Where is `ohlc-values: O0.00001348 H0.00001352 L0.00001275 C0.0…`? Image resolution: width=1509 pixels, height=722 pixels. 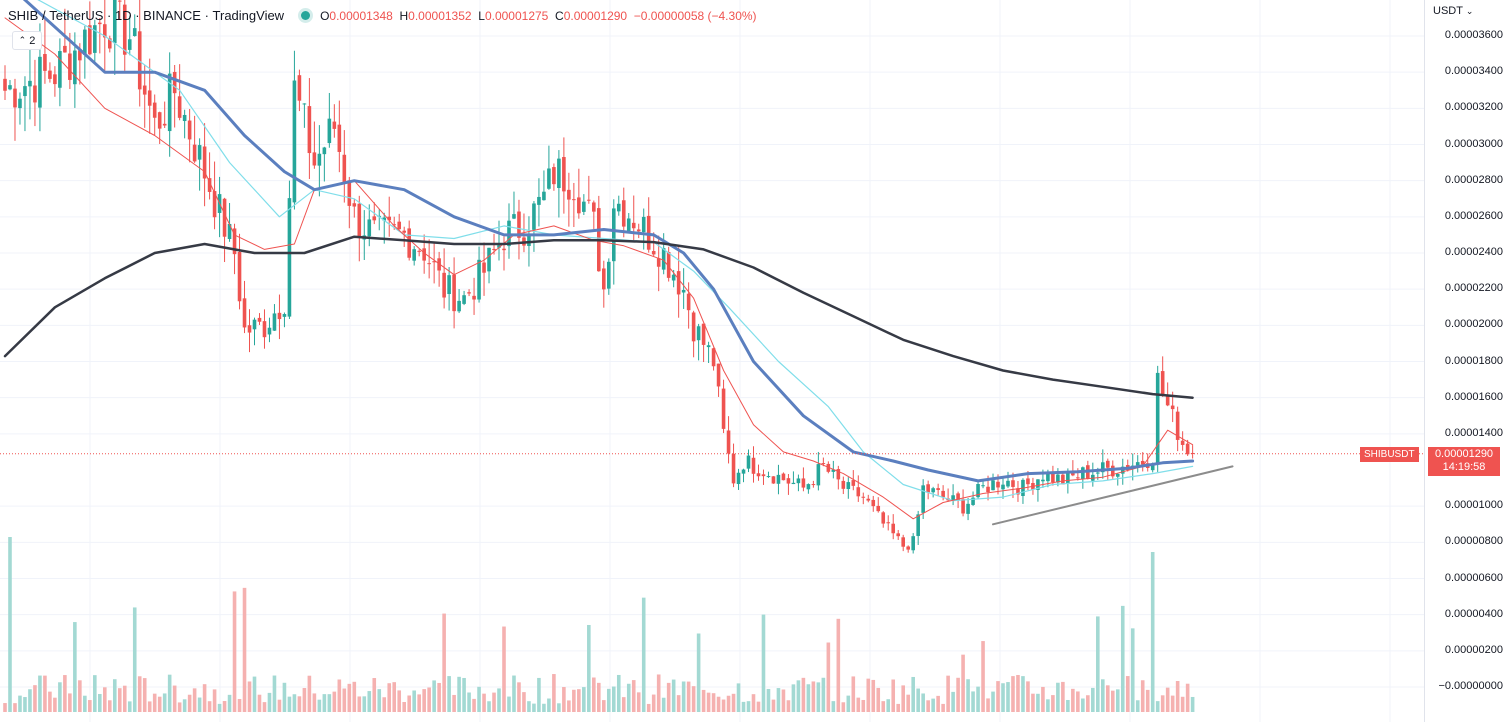
ohlc-values: O0.00001348 H0.00001352 L0.00001275 C0.0… is located at coordinates (538, 16).